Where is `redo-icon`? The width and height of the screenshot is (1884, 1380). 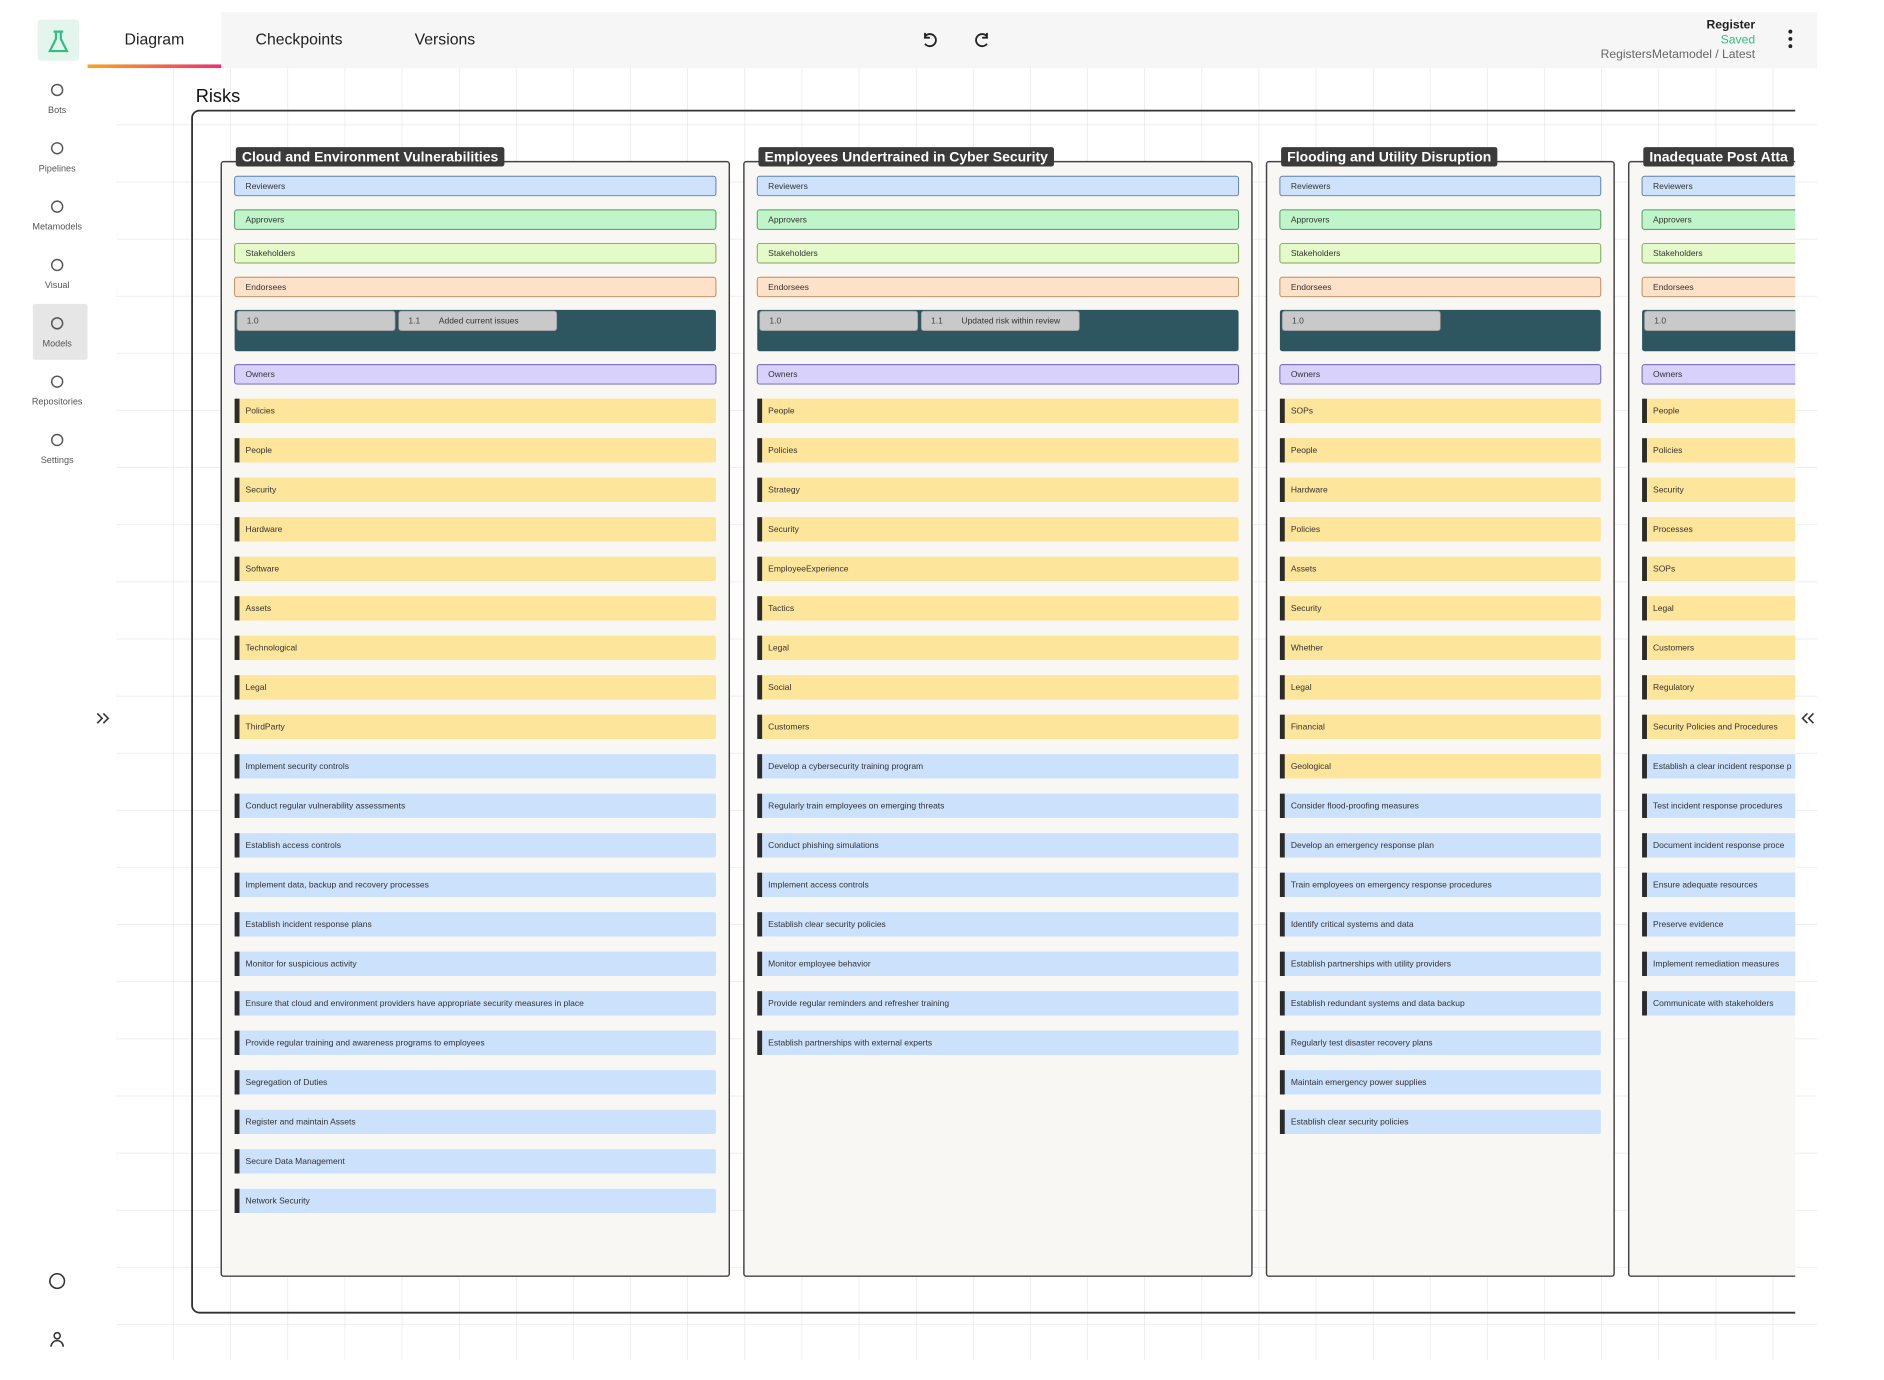
redo-icon is located at coordinates (981, 40).